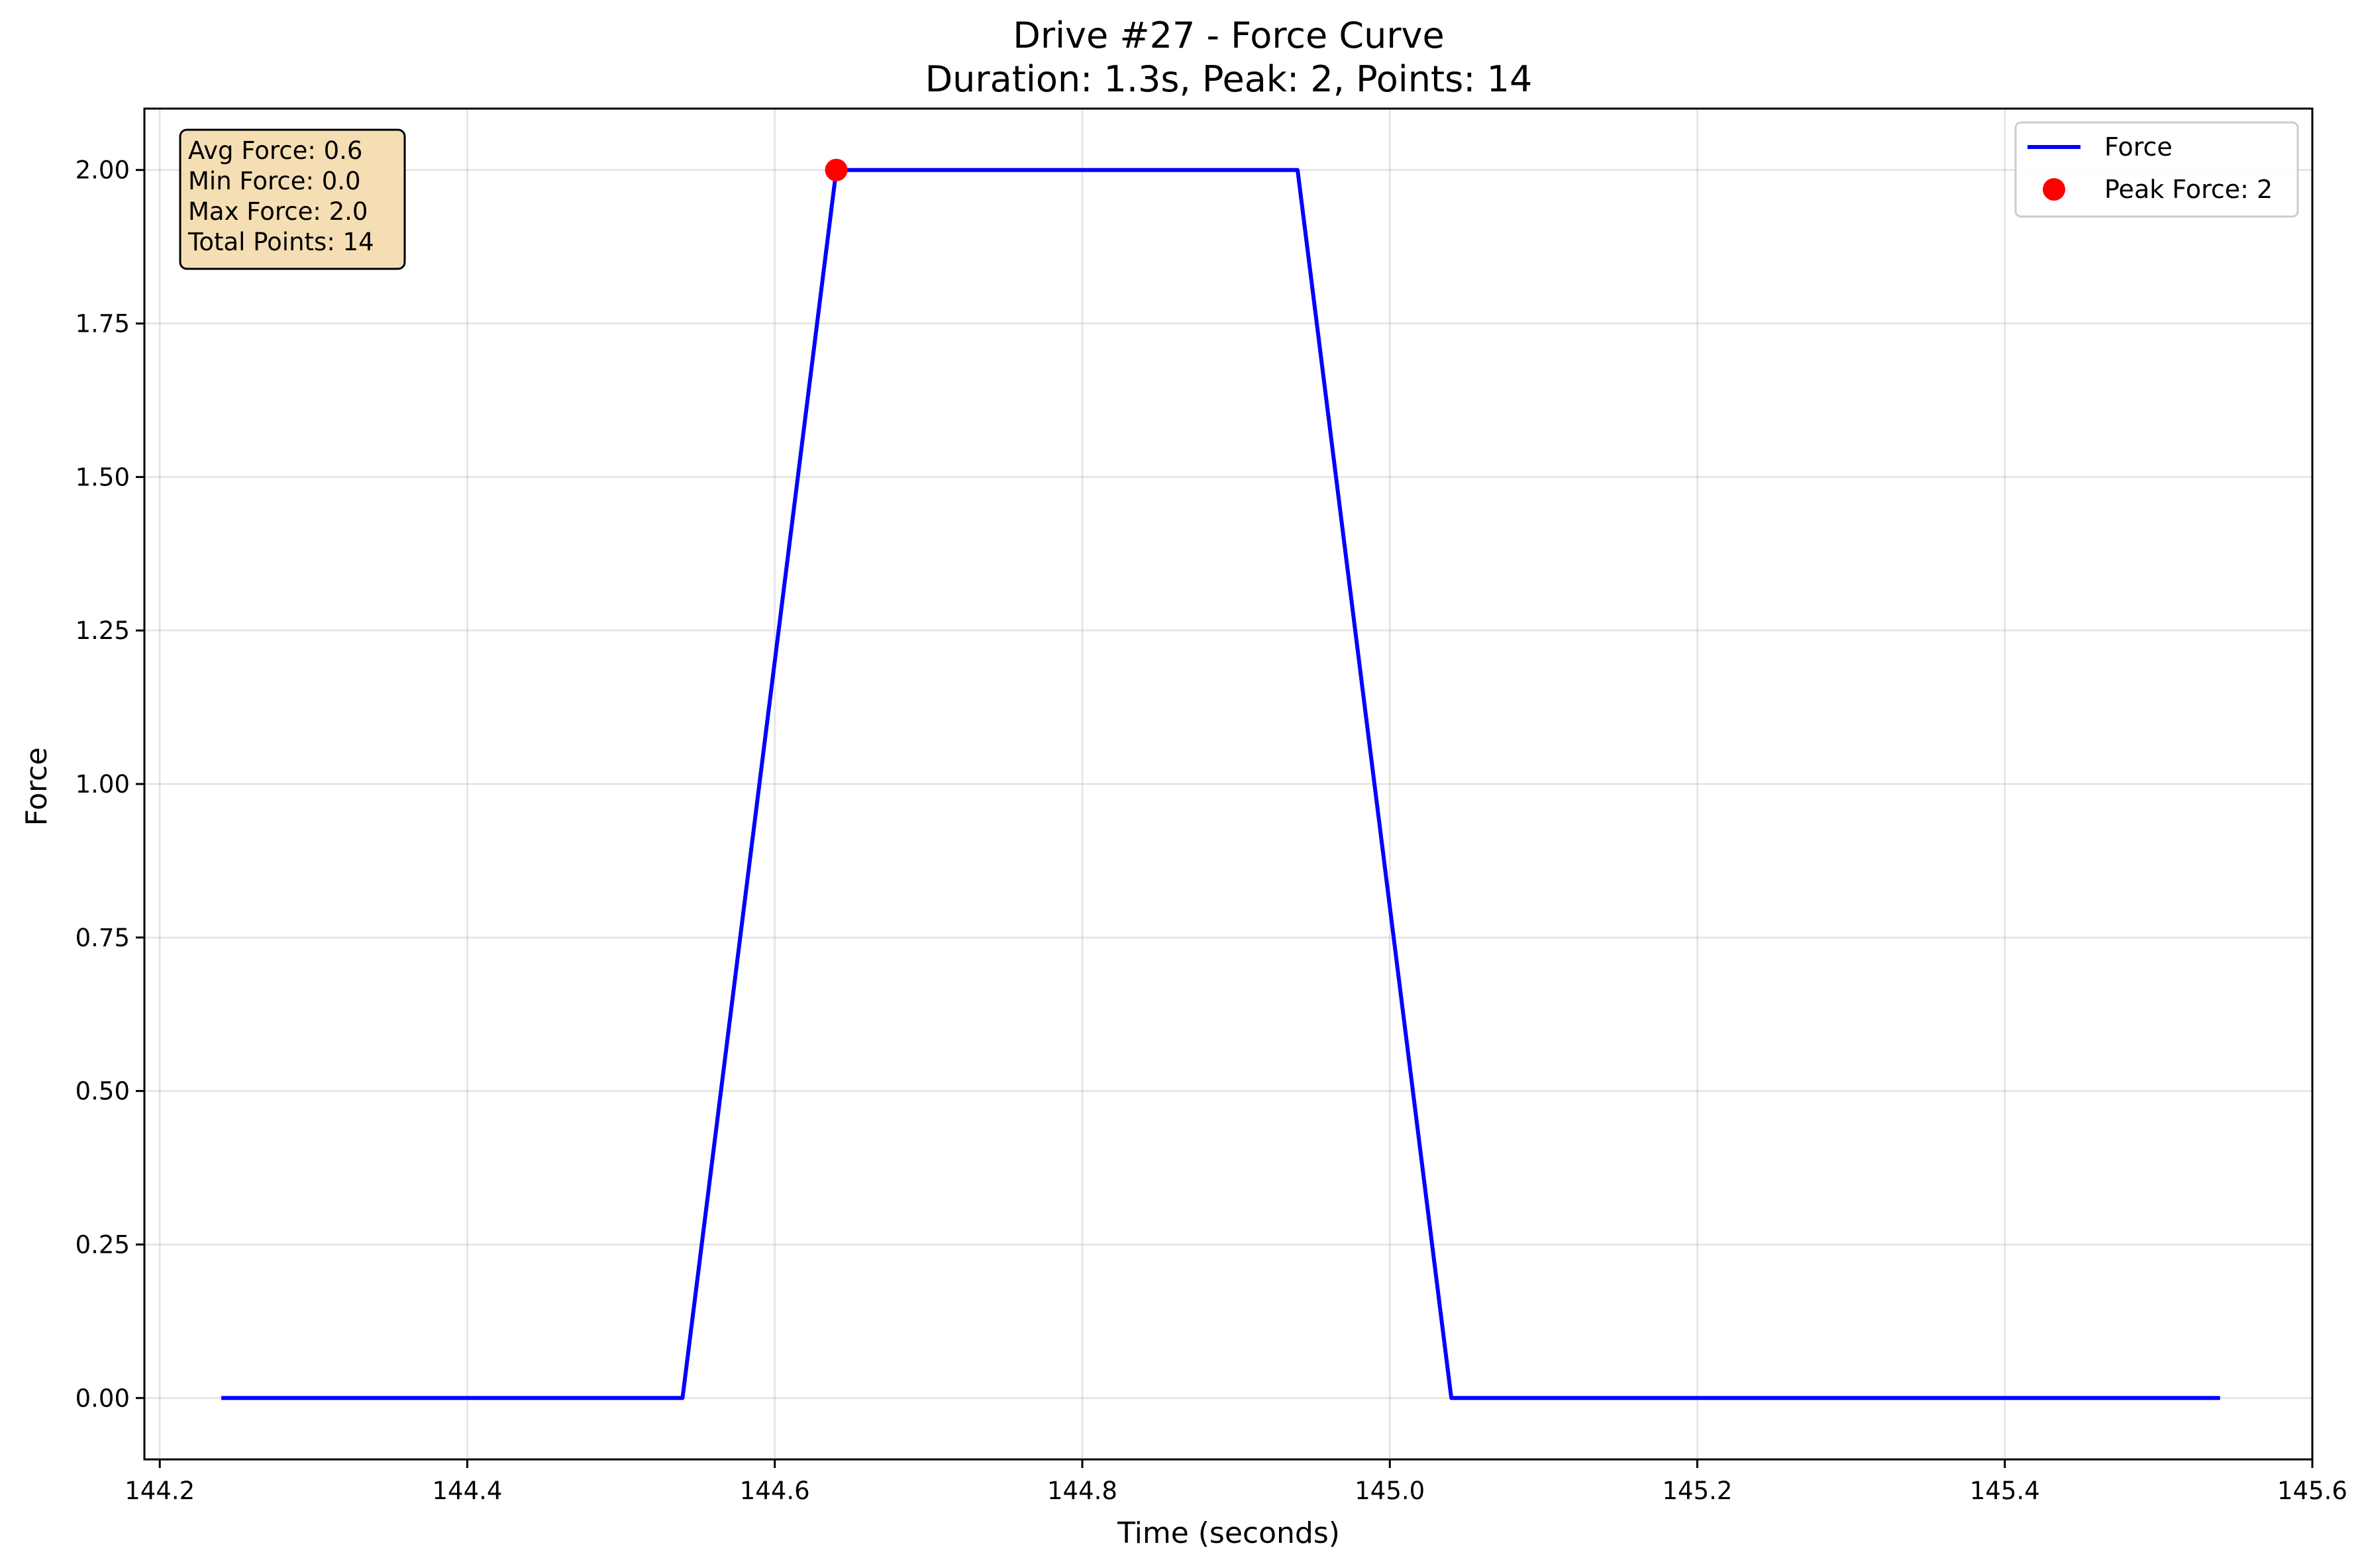 This screenshot has width=2362, height=1568. Describe the element at coordinates (103, 1091) in the screenshot. I see `y-tick-label: 0.50` at that location.